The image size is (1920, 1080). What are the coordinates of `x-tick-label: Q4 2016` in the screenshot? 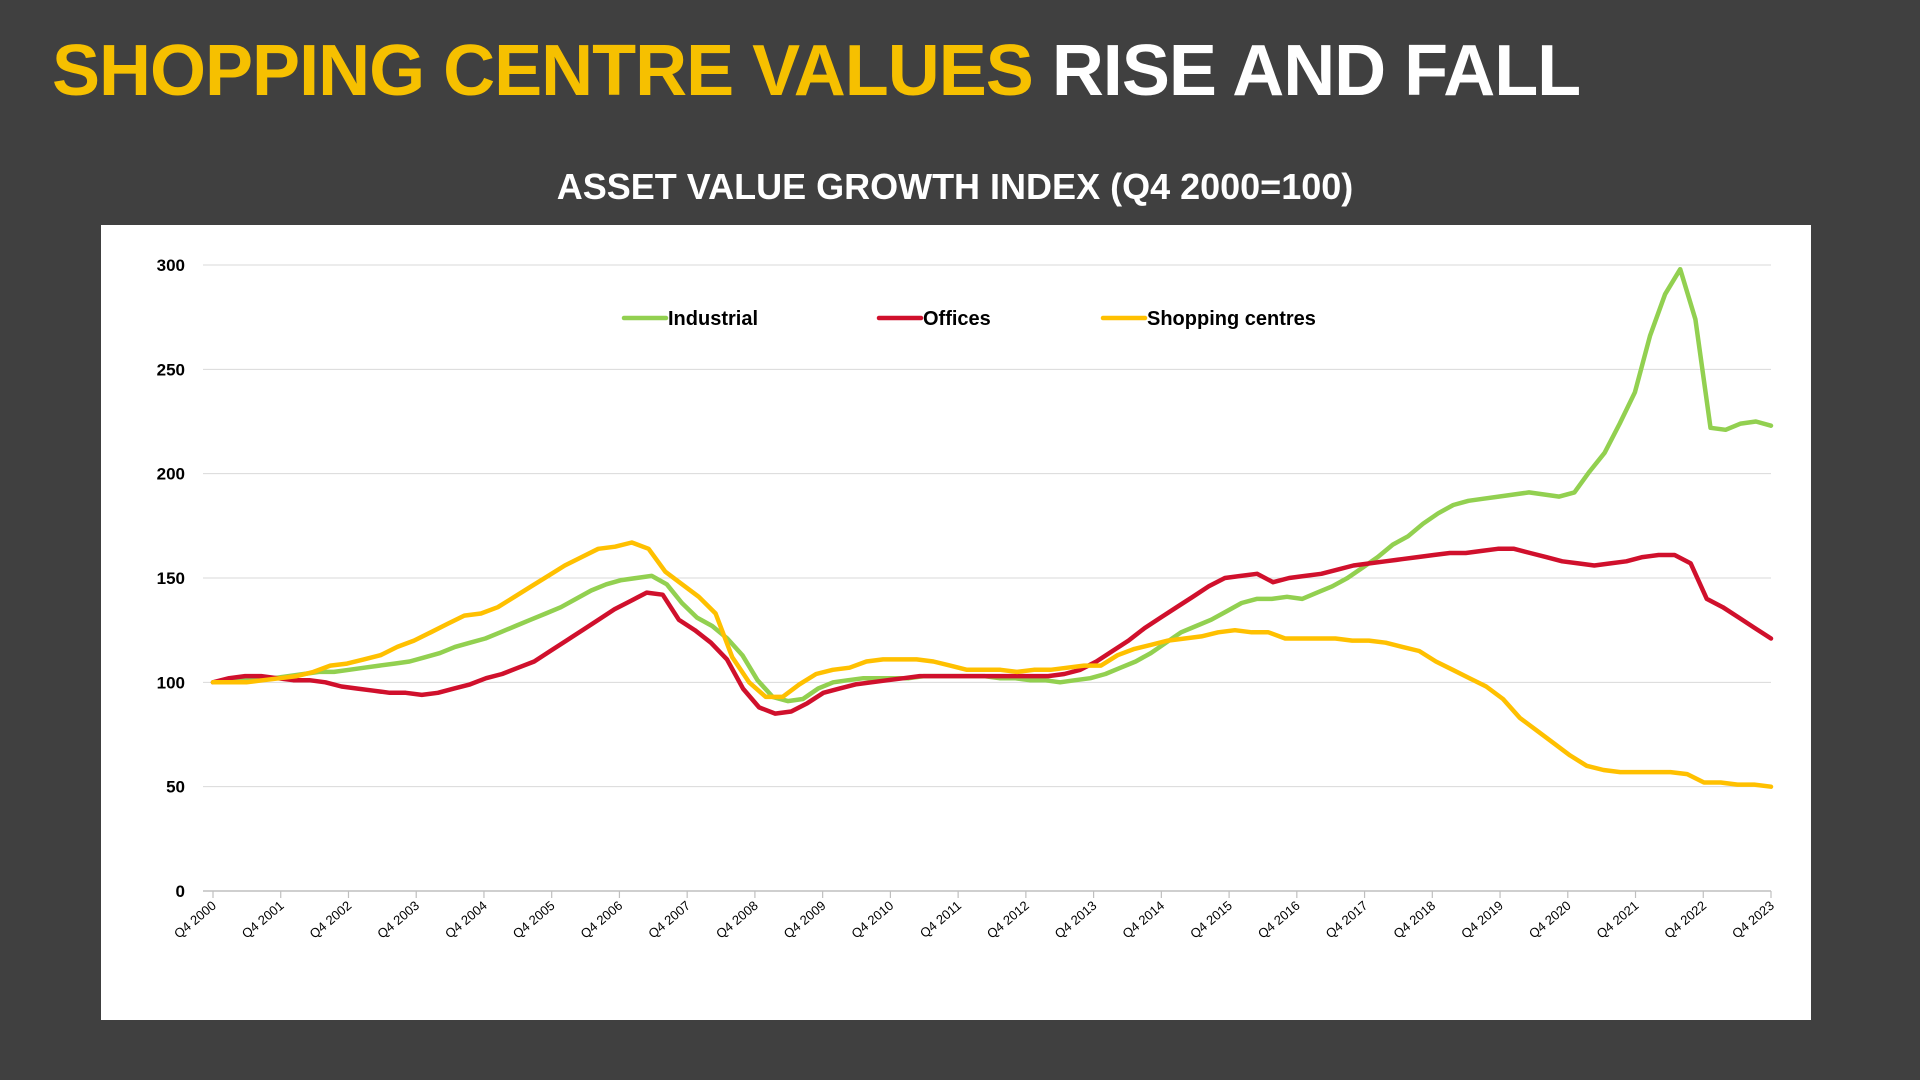 It's located at (1279, 920).